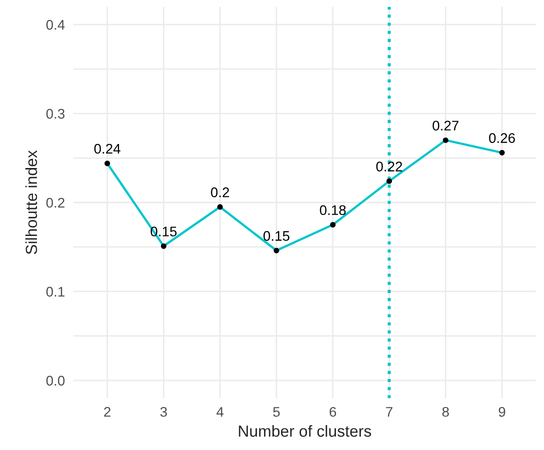 The height and width of the screenshot is (450, 544). I want to click on y-tick-label: 0.1, so click(55, 291).